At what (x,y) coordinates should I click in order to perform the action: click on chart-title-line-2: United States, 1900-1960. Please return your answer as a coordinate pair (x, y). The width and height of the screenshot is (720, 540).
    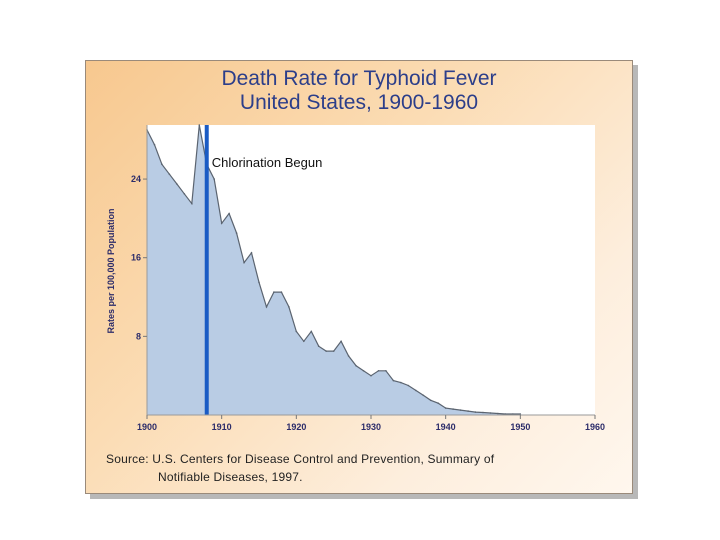
    Looking at the image, I should click on (359, 102).